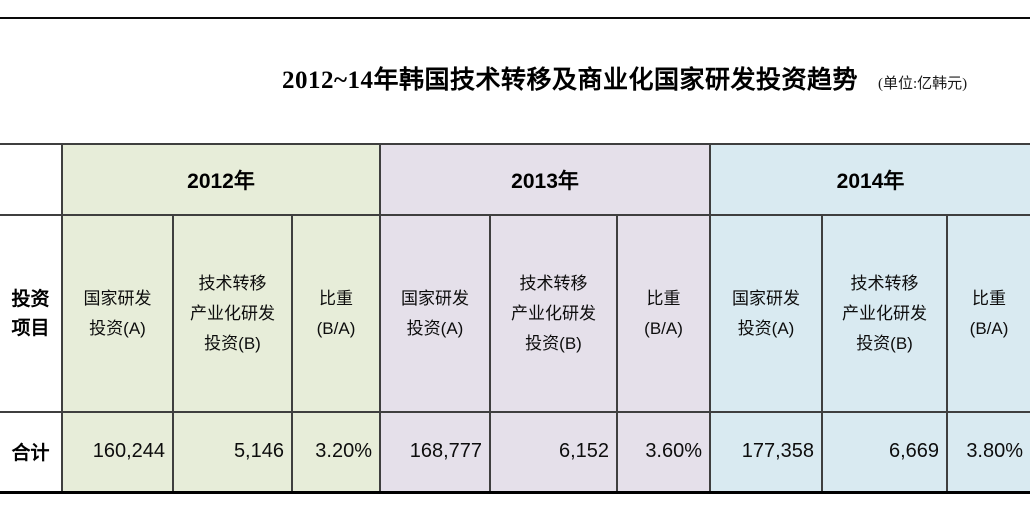 The image size is (1030, 514). What do you see at coordinates (336, 313) in the screenshot?
I see `col-header-ratio-2012: 比重 (B/A)` at bounding box center [336, 313].